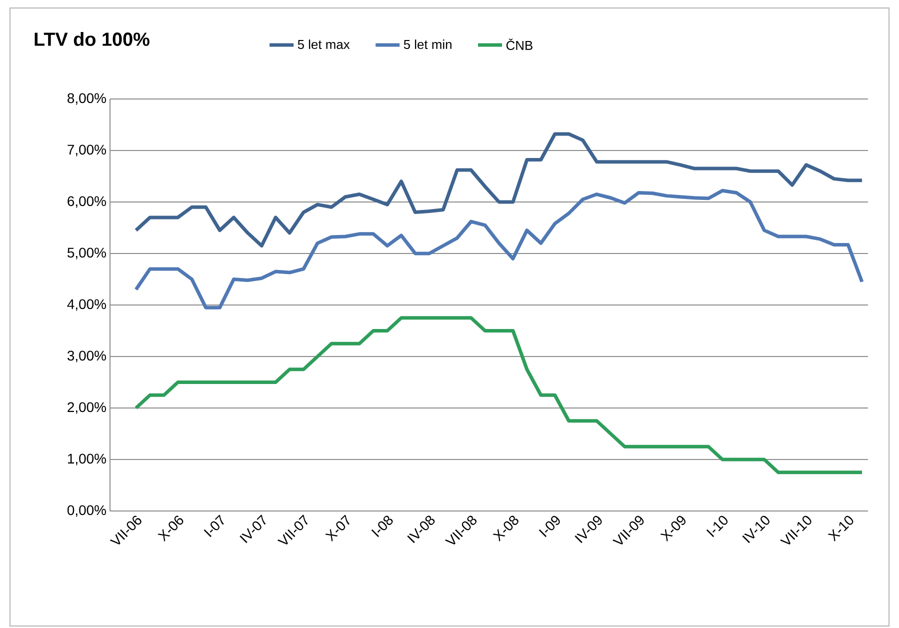 This screenshot has width=899, height=628. Describe the element at coordinates (549, 527) in the screenshot. I see `x-tick-label: I-09` at that location.